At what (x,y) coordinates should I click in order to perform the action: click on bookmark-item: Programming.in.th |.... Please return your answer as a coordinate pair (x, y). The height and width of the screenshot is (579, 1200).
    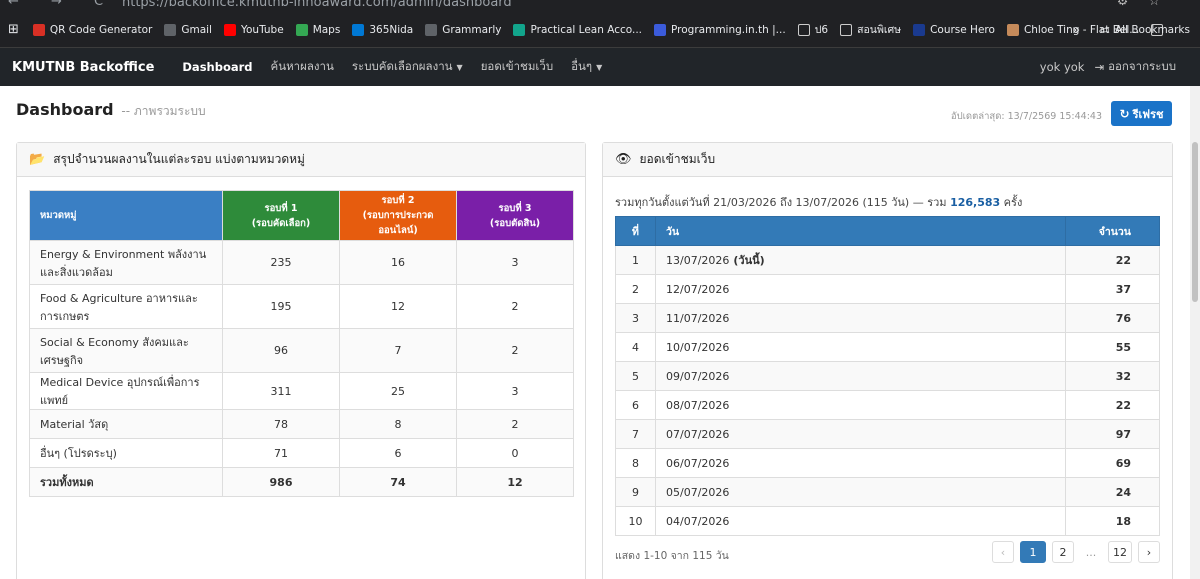
    Looking at the image, I should click on (720, 29).